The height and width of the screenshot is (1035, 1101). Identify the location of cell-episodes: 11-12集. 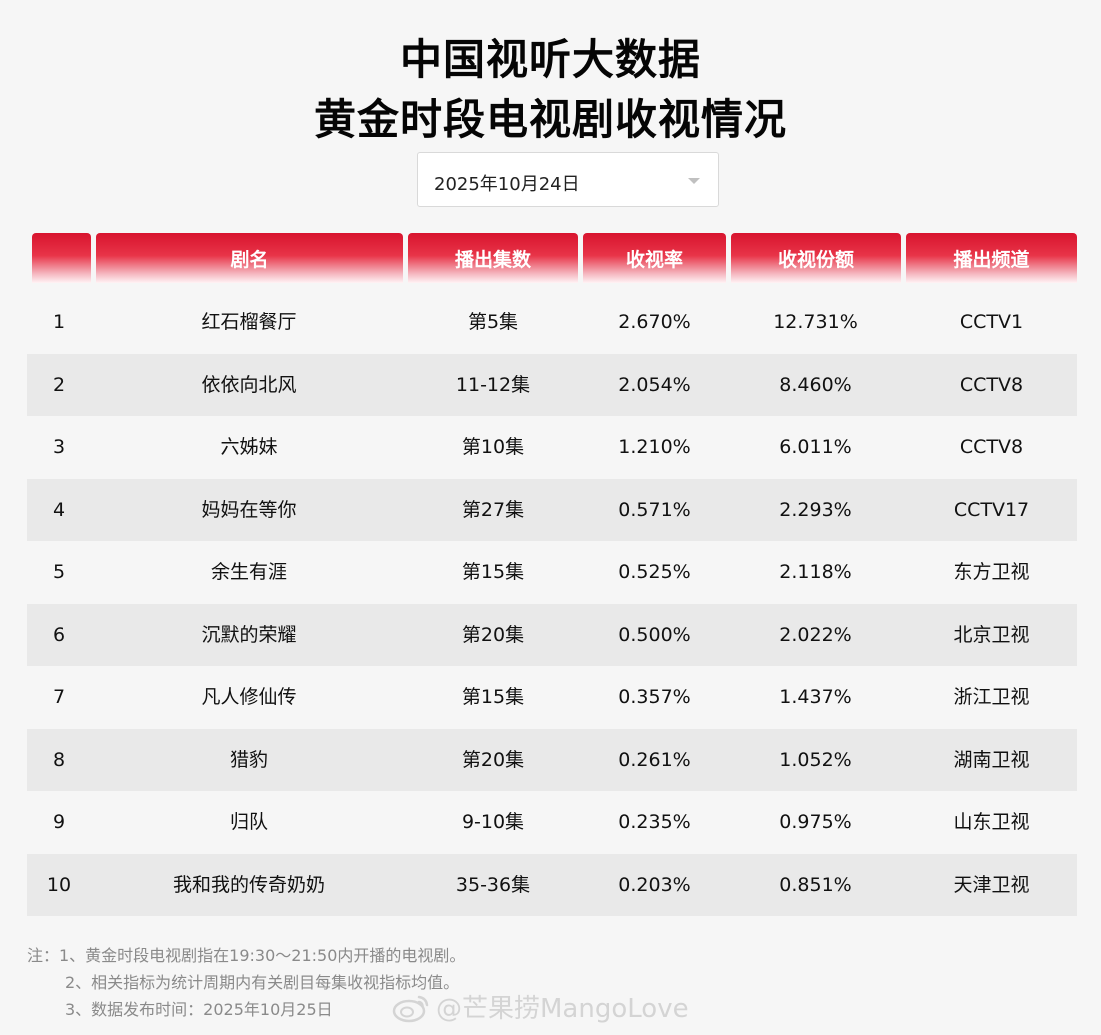
(493, 384).